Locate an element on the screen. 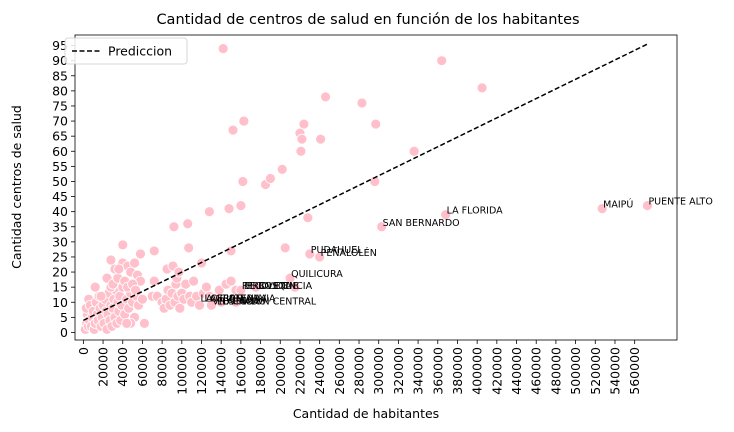  point-annotation: EL BOSQUE is located at coordinates (271, 286).